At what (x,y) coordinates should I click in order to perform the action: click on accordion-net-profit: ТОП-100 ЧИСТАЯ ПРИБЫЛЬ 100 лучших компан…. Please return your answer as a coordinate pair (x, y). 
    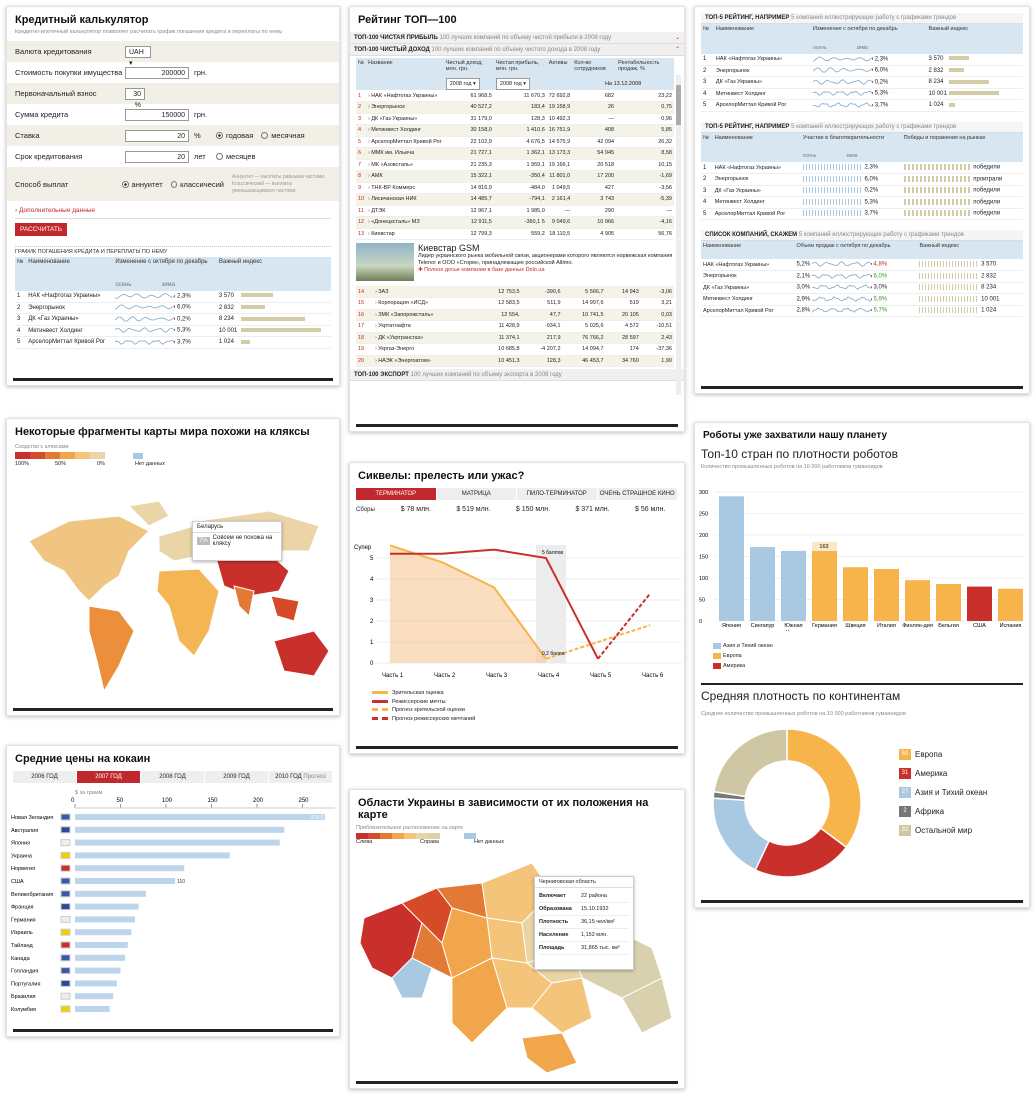
    Looking at the image, I should click on (517, 38).